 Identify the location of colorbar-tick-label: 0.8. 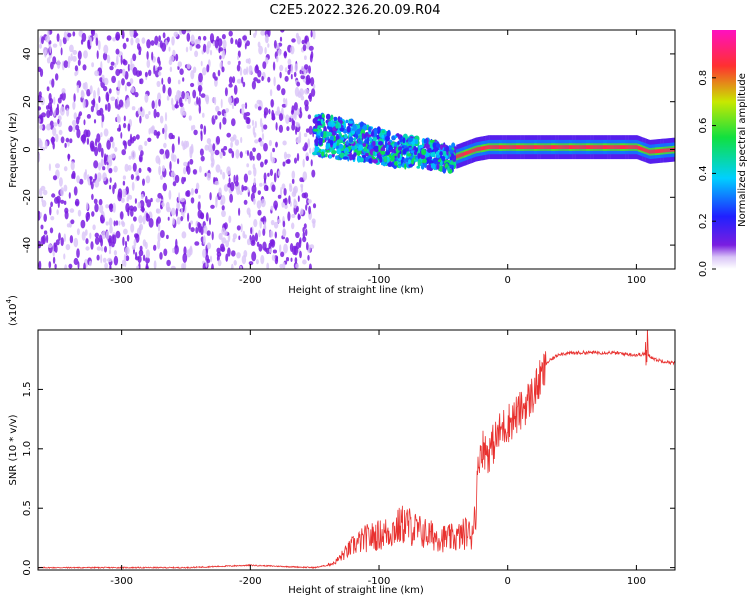
(703, 78).